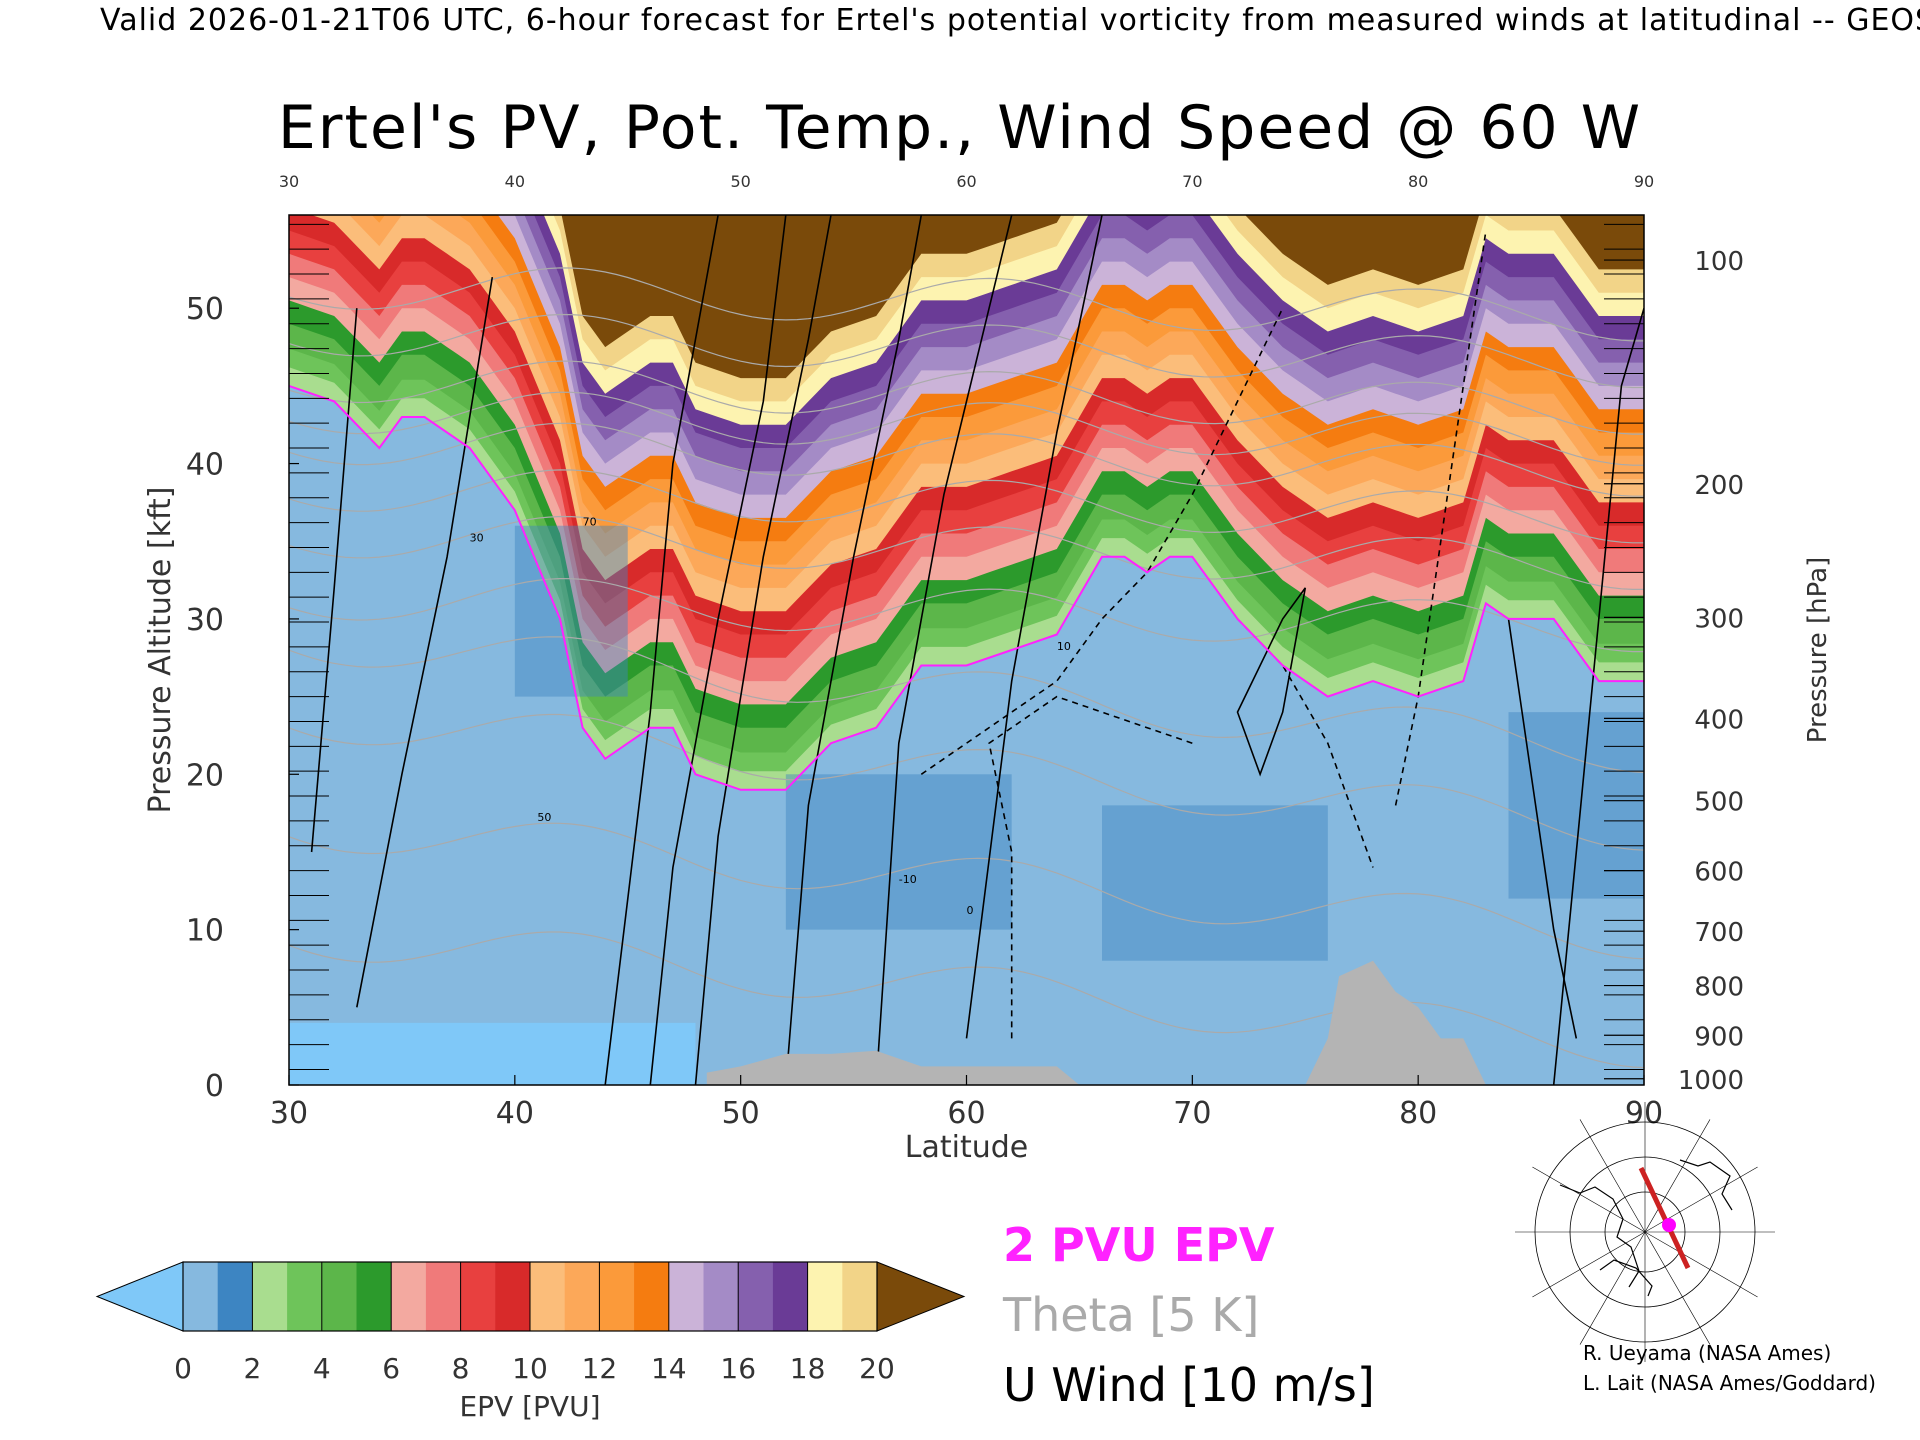 The image size is (1920, 1440). What do you see at coordinates (139, 1296) in the screenshot?
I see `colorbar-under-triangle` at bounding box center [139, 1296].